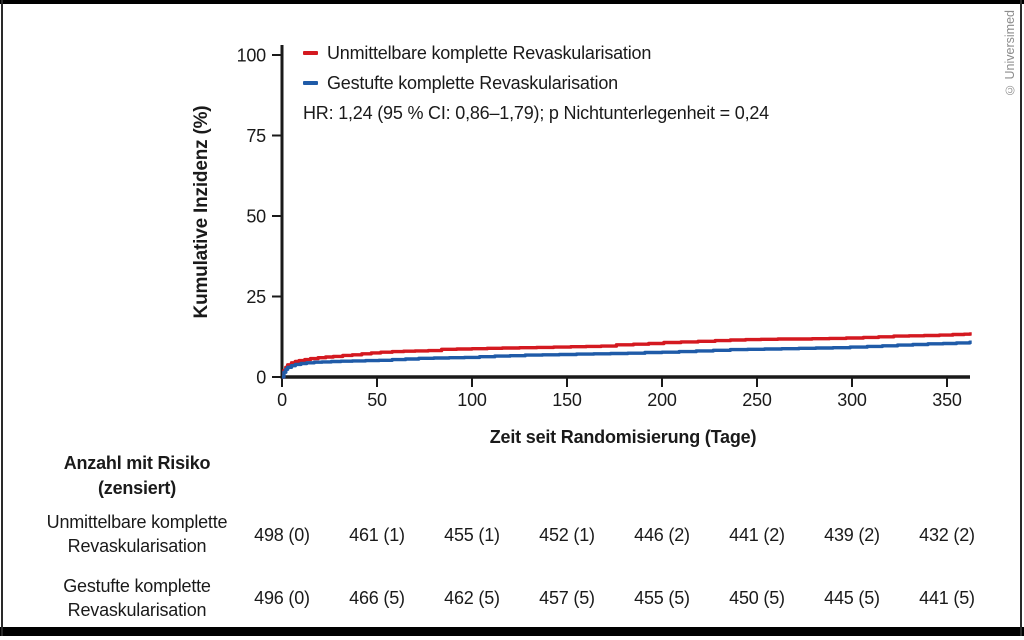  I want to click on risk-value: 498 (0), so click(282, 535).